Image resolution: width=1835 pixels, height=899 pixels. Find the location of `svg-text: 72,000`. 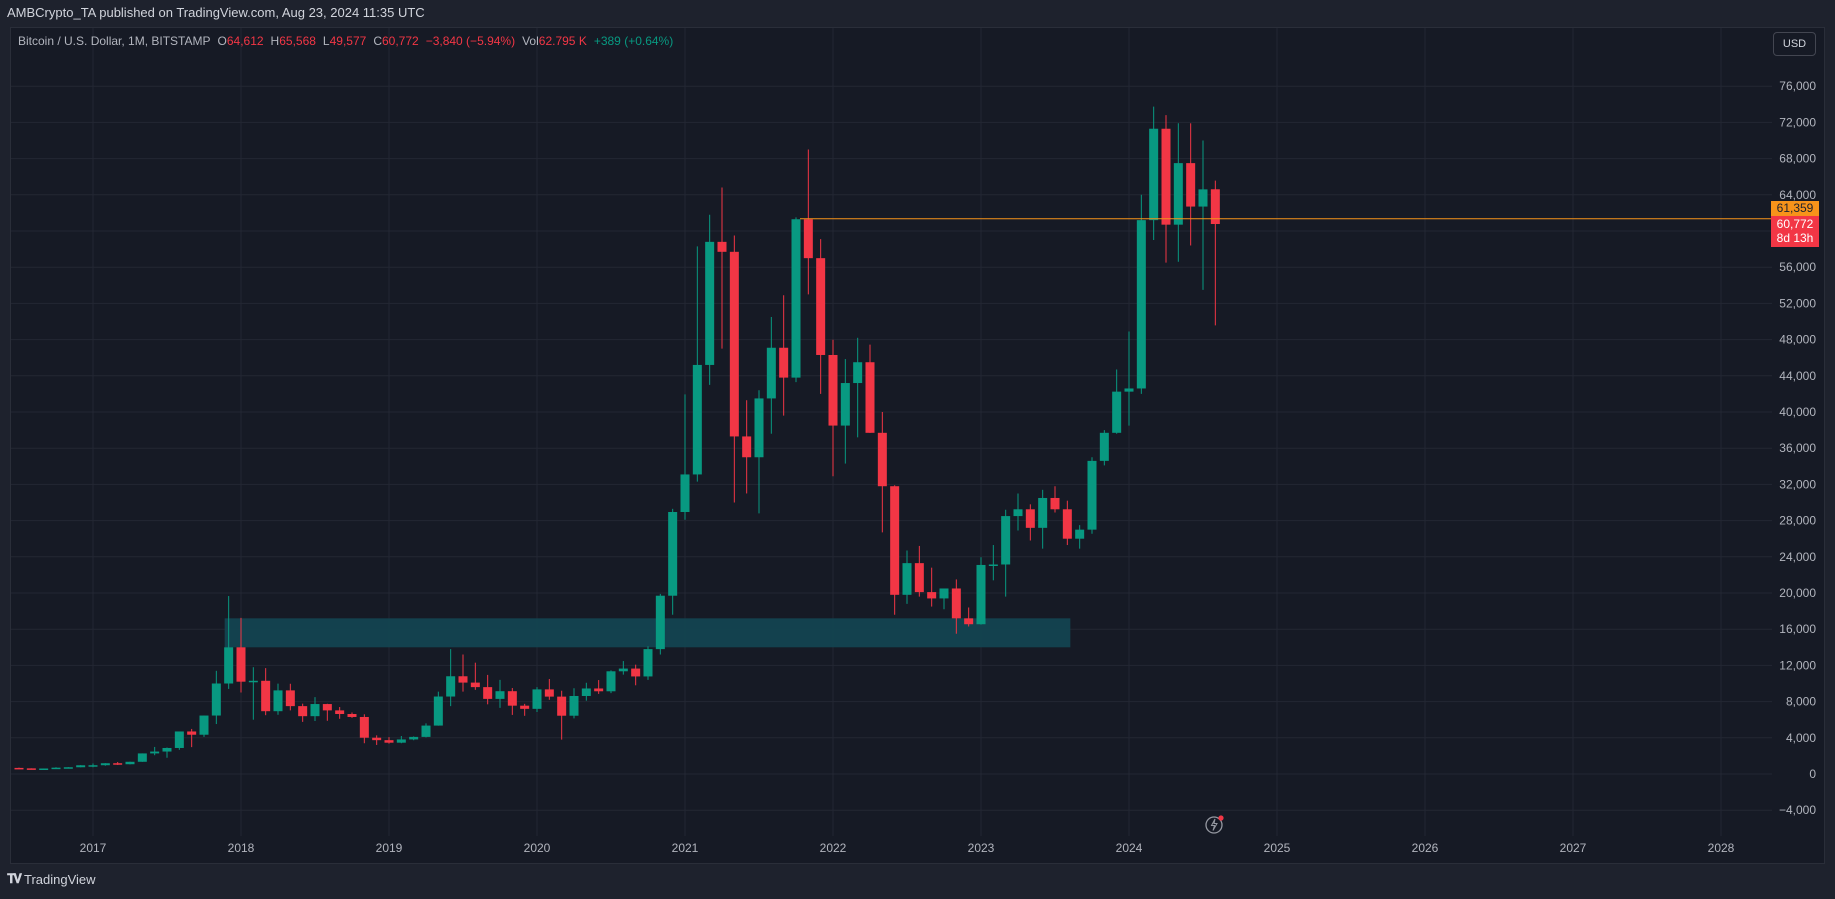

svg-text: 72,000 is located at coordinates (1797, 122).